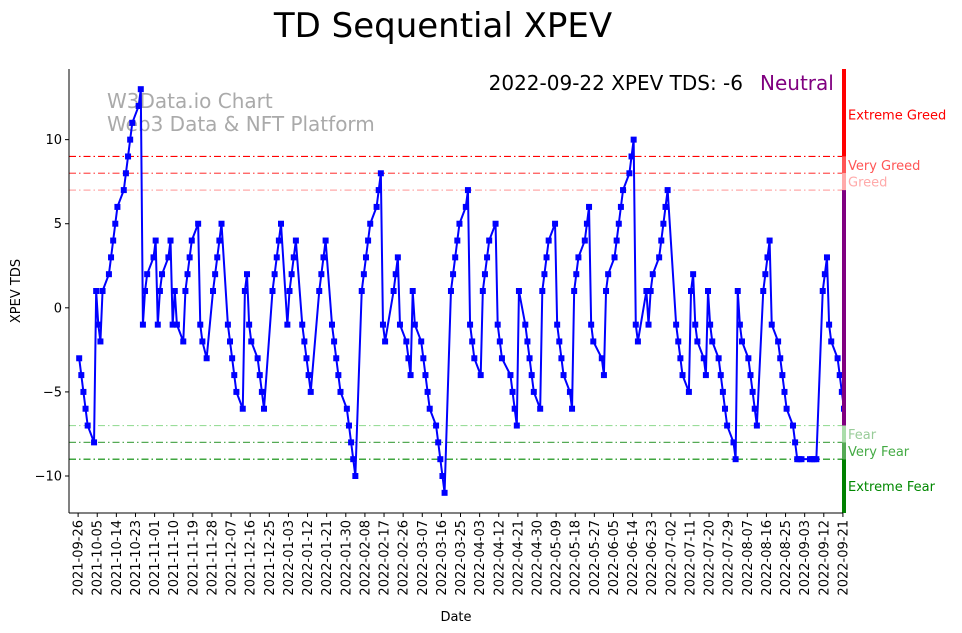 This screenshot has width=962, height=633. What do you see at coordinates (633, 558) in the screenshot?
I see `x-tick-label: 2022-06-14` at bounding box center [633, 558].